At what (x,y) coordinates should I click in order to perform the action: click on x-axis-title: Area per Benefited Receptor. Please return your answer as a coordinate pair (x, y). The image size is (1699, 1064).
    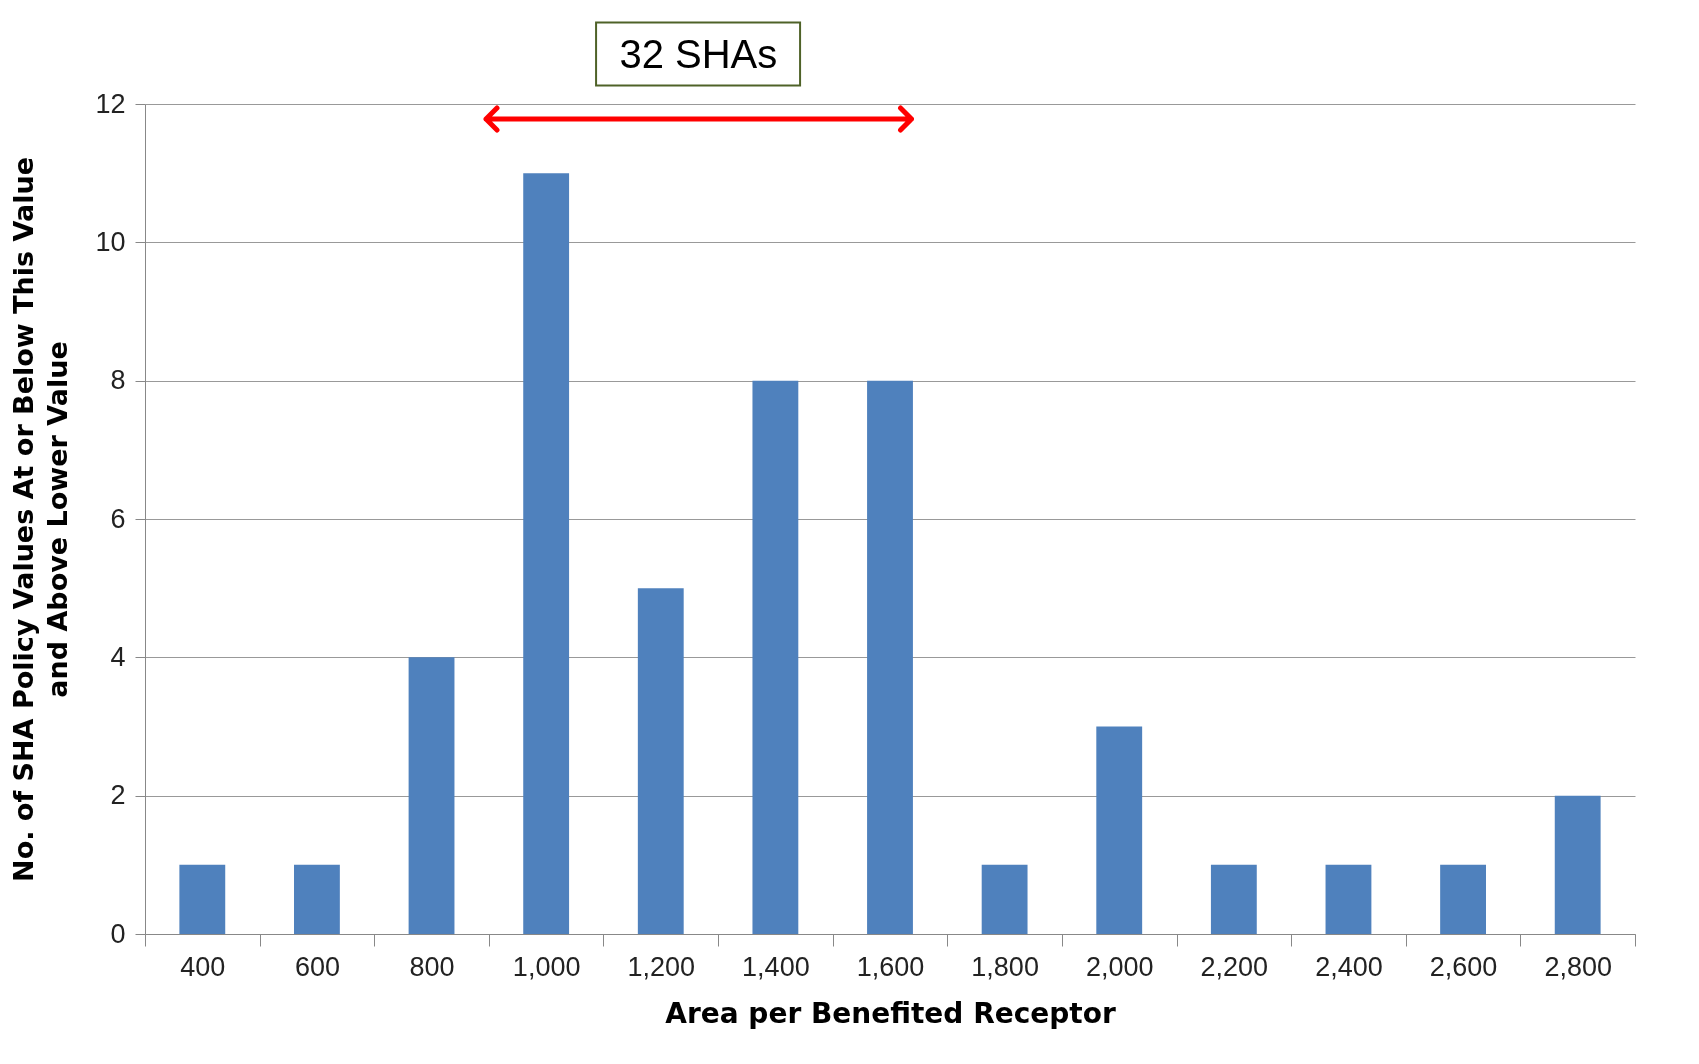
    Looking at the image, I should click on (890, 1013).